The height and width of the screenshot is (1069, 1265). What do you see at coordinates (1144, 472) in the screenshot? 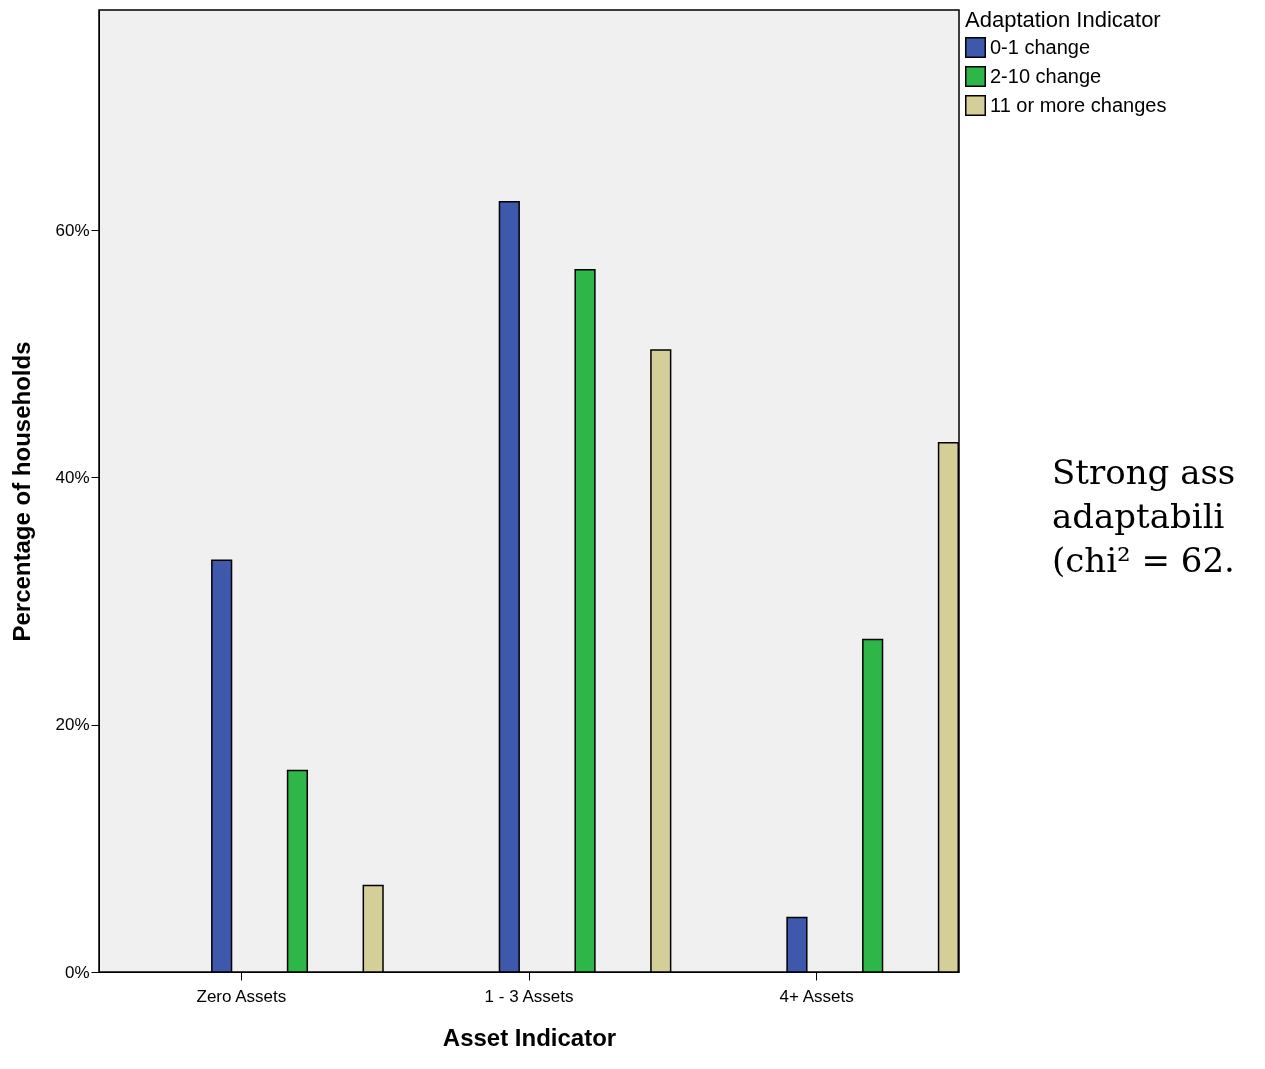
I see `text: Strong ass` at bounding box center [1144, 472].